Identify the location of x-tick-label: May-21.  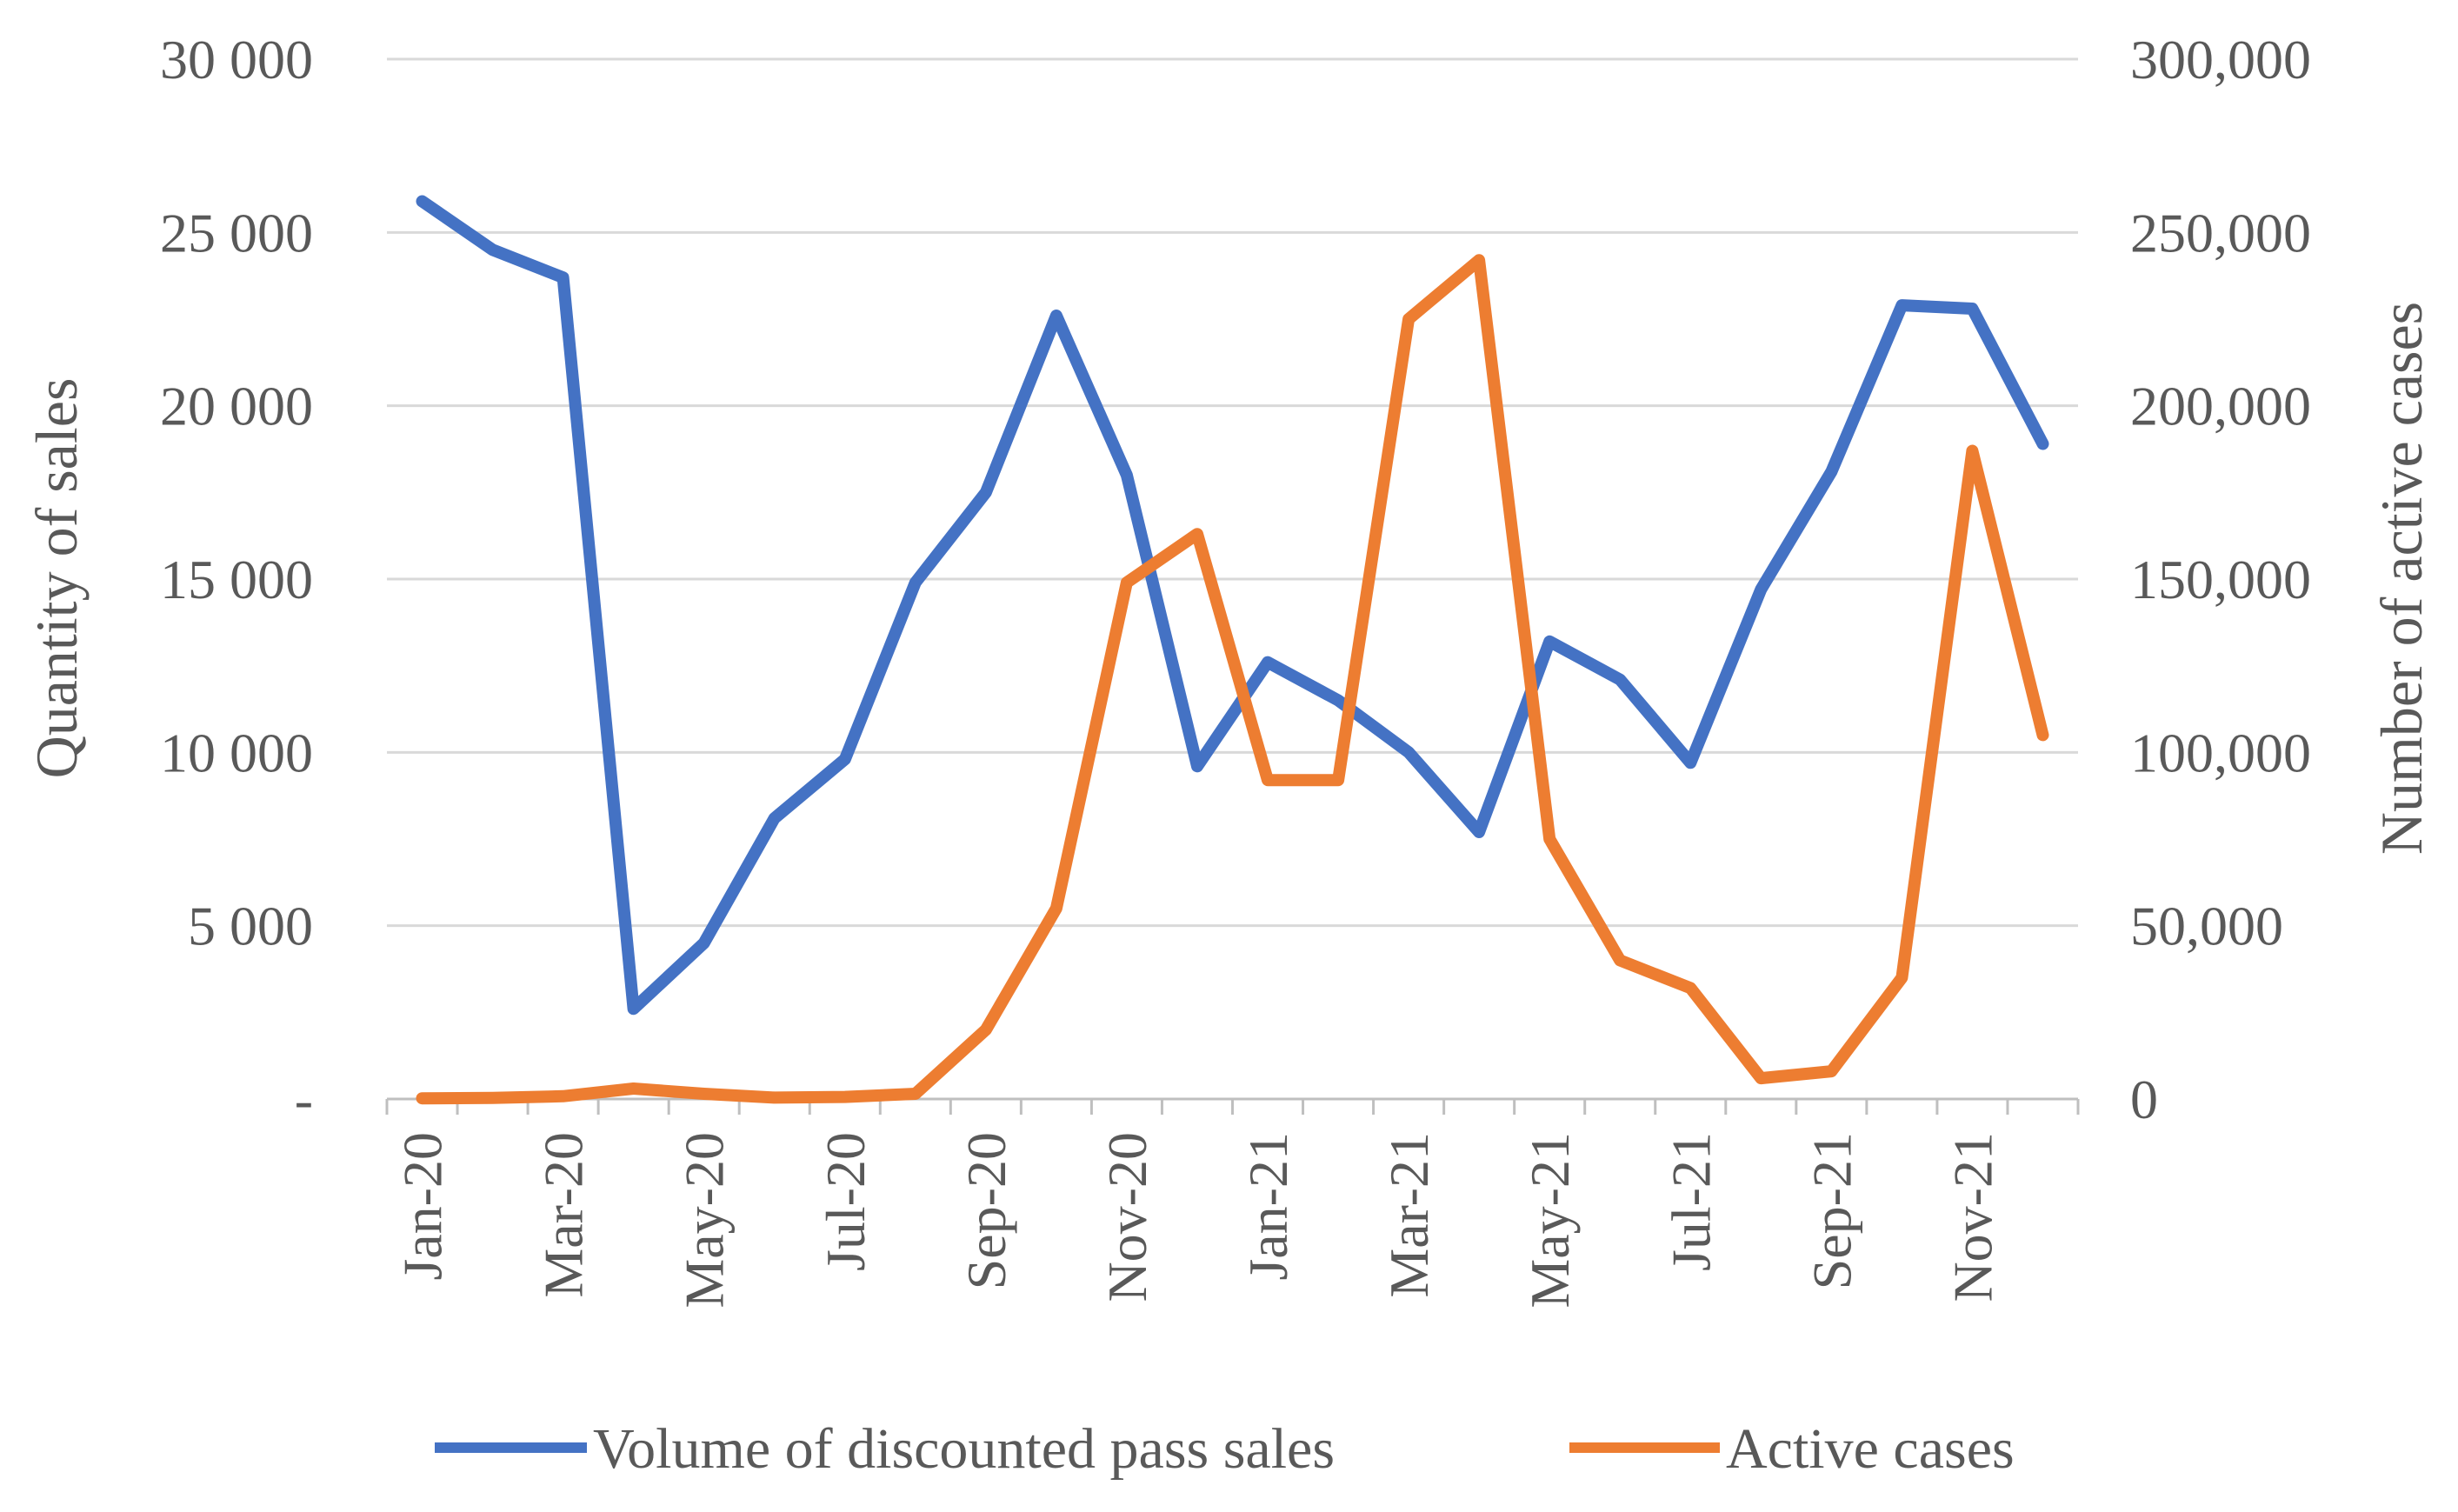
(1550, 1220).